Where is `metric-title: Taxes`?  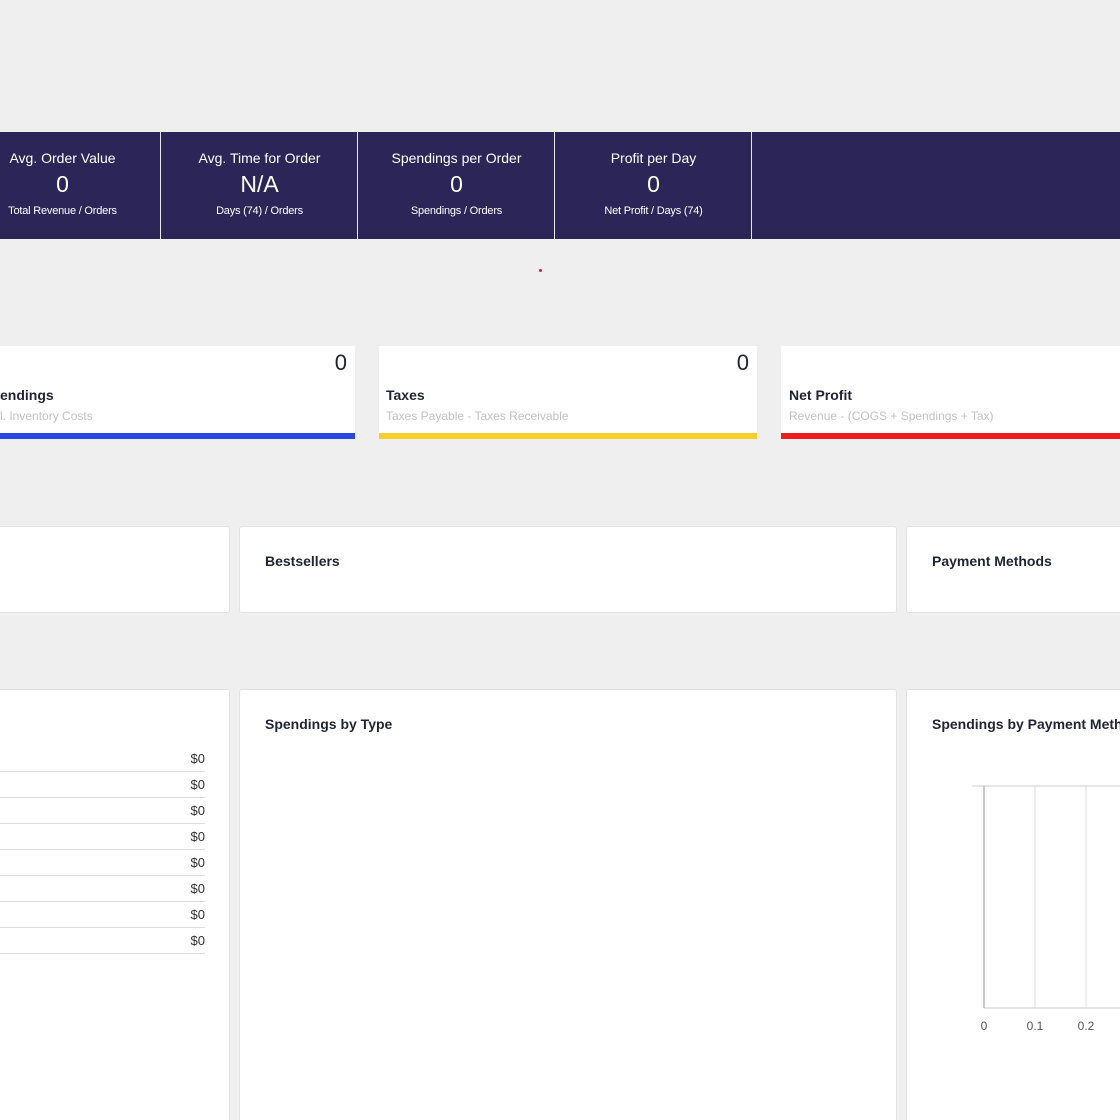 metric-title: Taxes is located at coordinates (405, 395).